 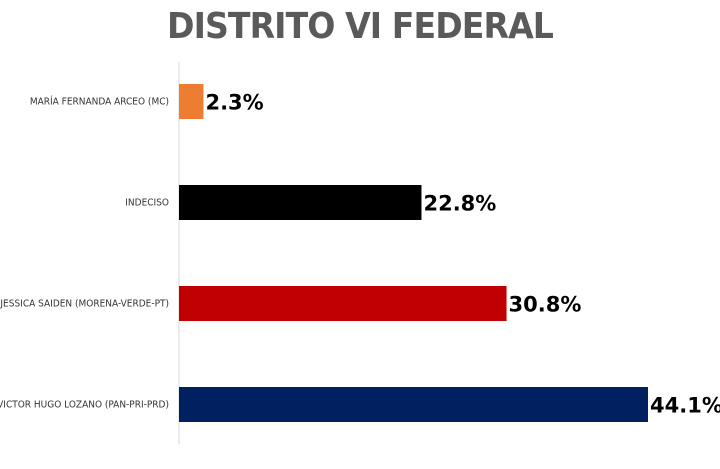 What do you see at coordinates (545, 305) in the screenshot?
I see `value-label-3: 30.8%` at bounding box center [545, 305].